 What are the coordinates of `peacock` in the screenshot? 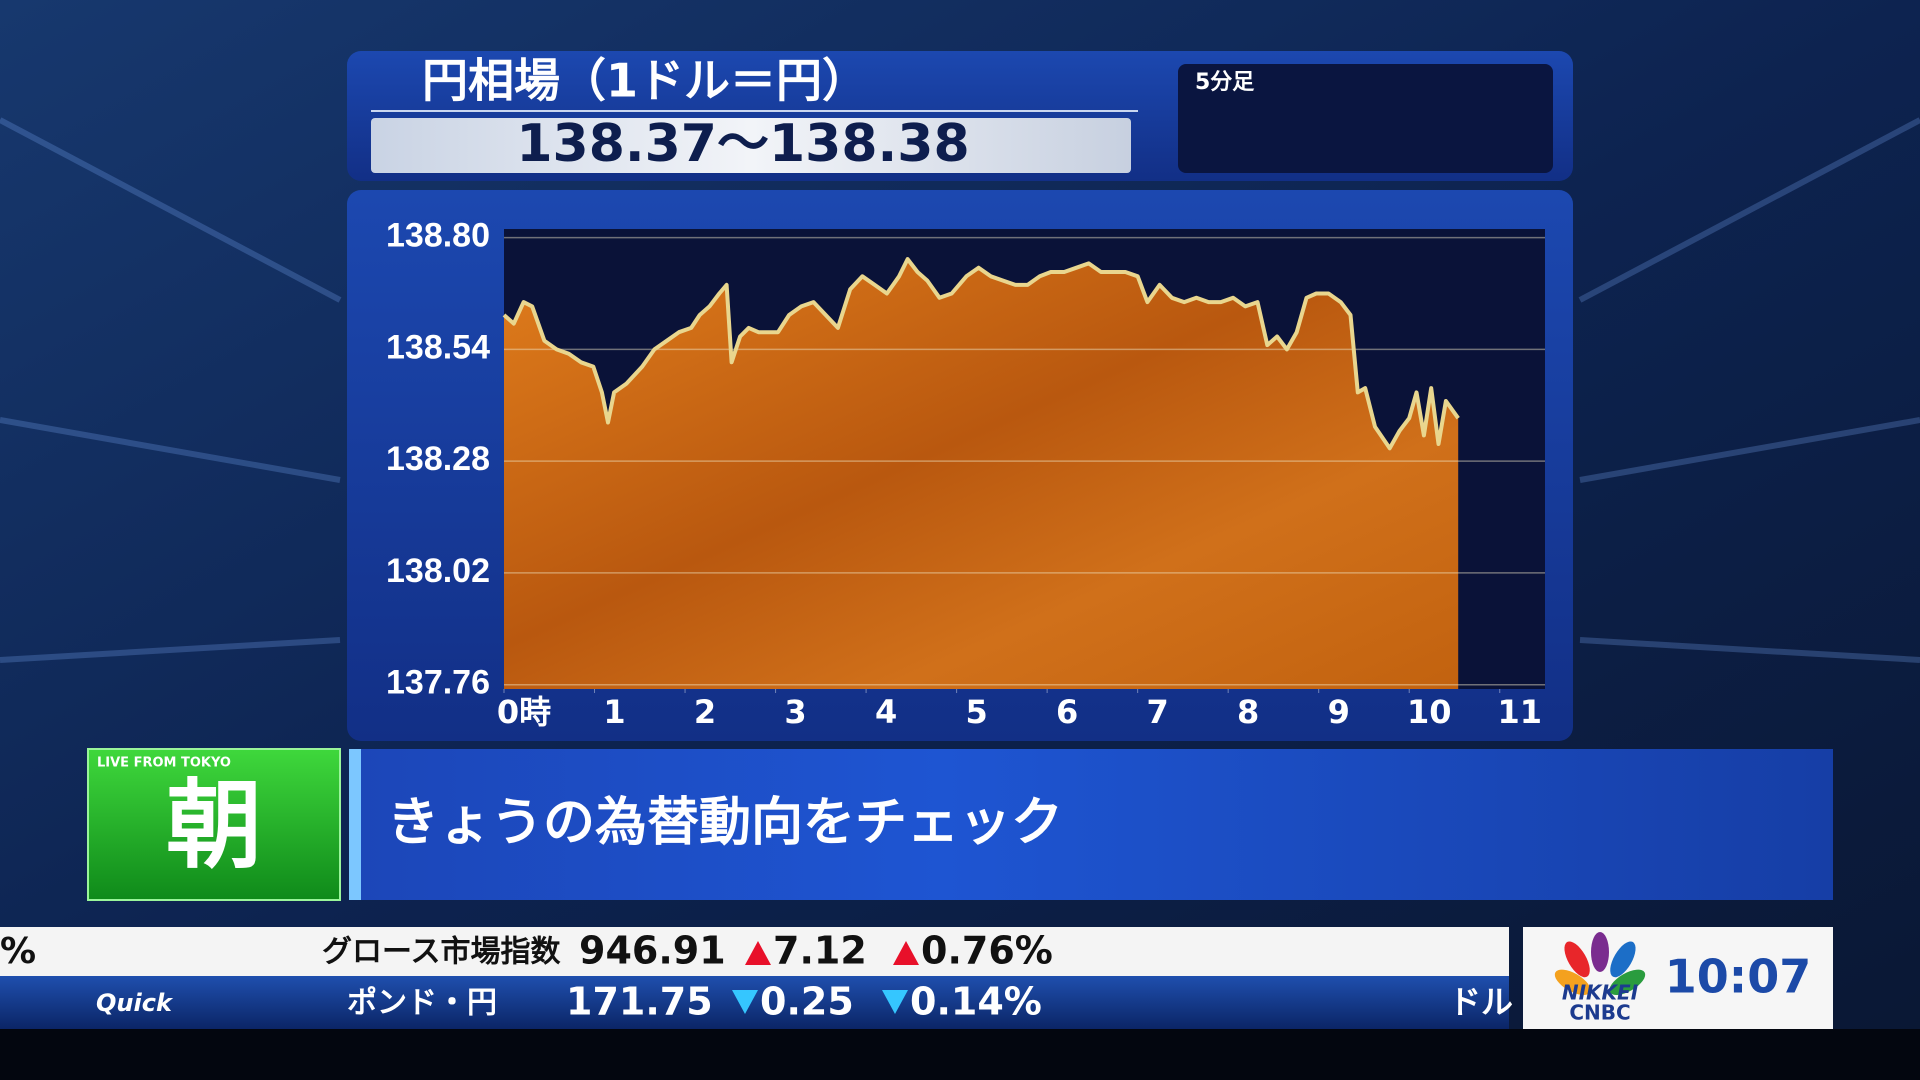 It's located at (1600, 963).